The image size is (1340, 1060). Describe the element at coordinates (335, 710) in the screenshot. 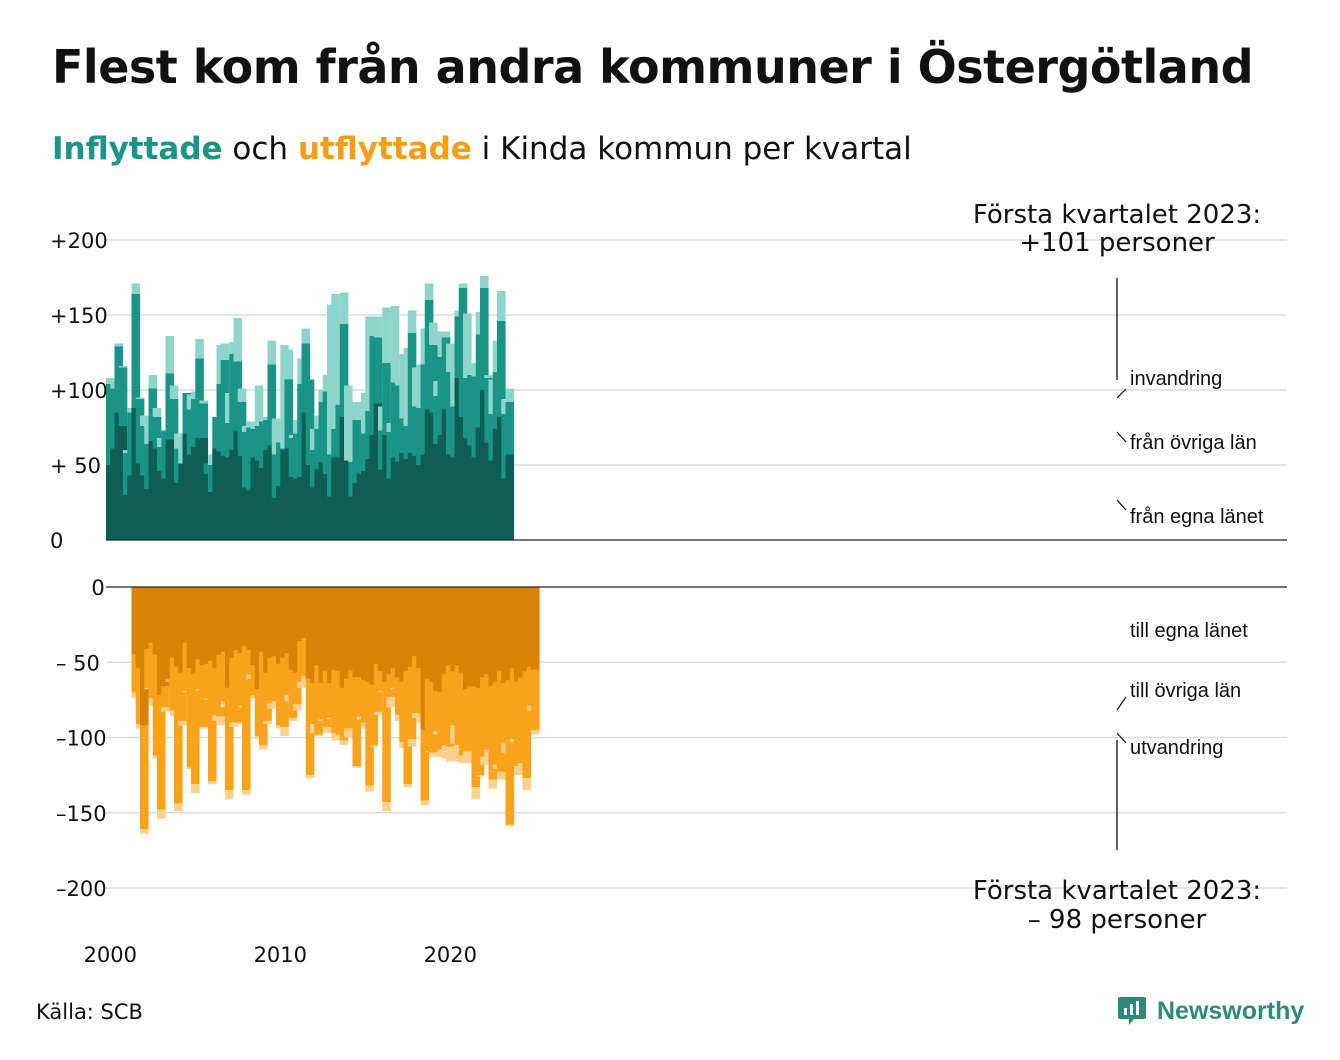

I see `outflow-bars` at that location.